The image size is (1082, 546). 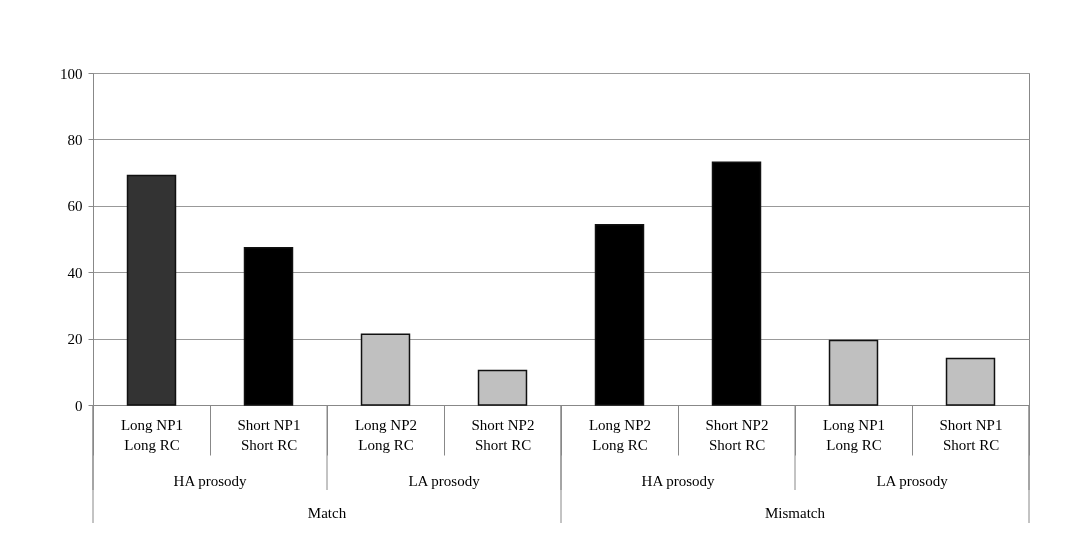 I want to click on y-tick-label: 40, so click(x=75, y=272).